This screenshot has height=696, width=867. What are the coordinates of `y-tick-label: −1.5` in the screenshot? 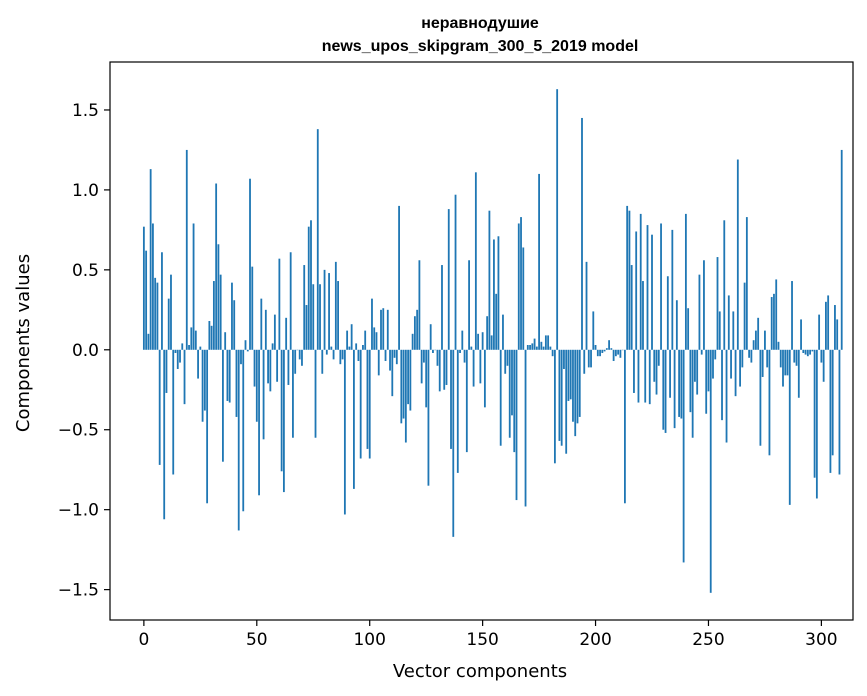 It's located at (78, 591).